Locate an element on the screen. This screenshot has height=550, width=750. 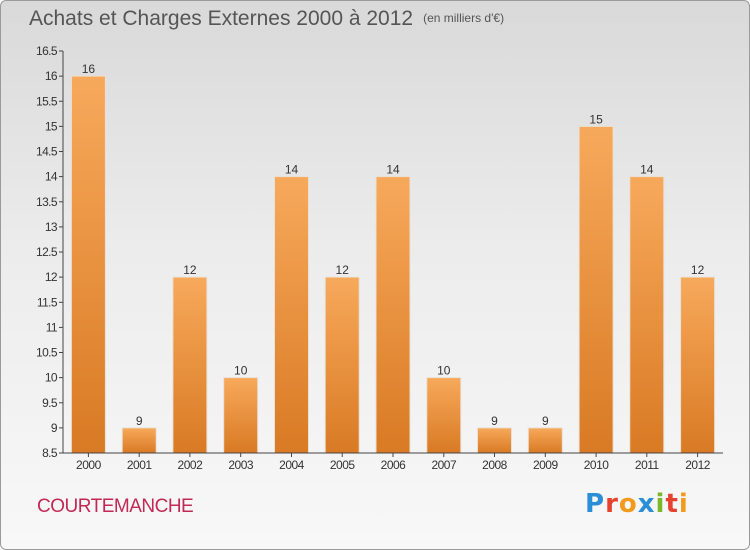
bar-2012 is located at coordinates (698, 365).